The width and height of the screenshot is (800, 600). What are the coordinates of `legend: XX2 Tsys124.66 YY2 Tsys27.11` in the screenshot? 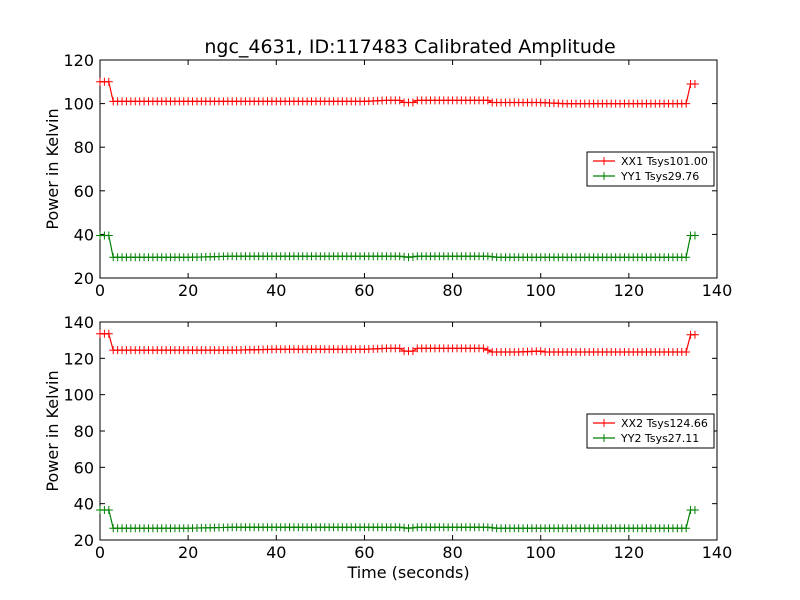 It's located at (650, 431).